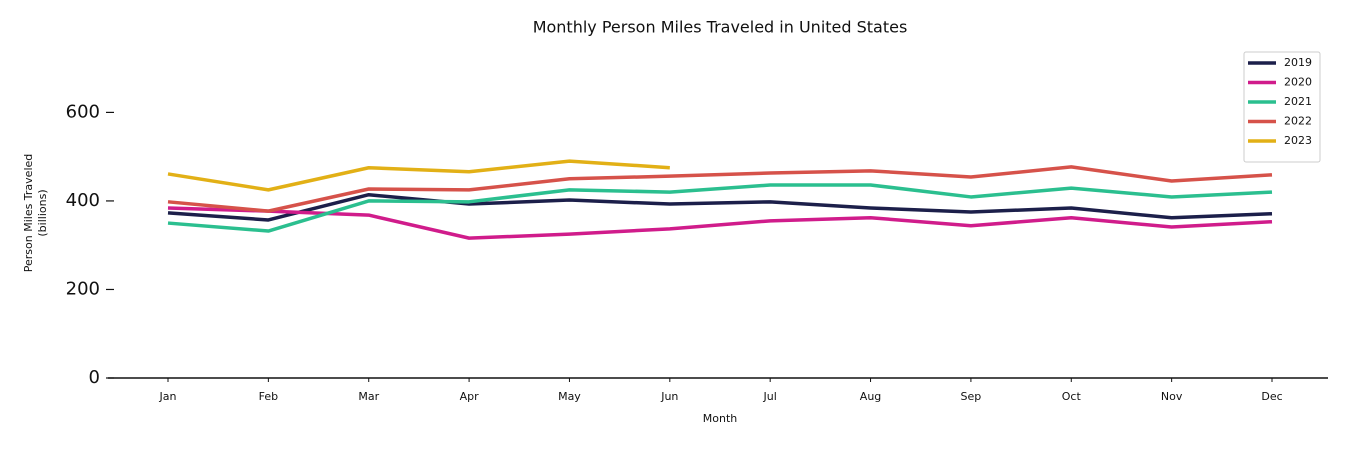 Image resolution: width=1350 pixels, height=450 pixels. Describe the element at coordinates (42, 212) in the screenshot. I see `y-axis-label: (billions)` at that location.